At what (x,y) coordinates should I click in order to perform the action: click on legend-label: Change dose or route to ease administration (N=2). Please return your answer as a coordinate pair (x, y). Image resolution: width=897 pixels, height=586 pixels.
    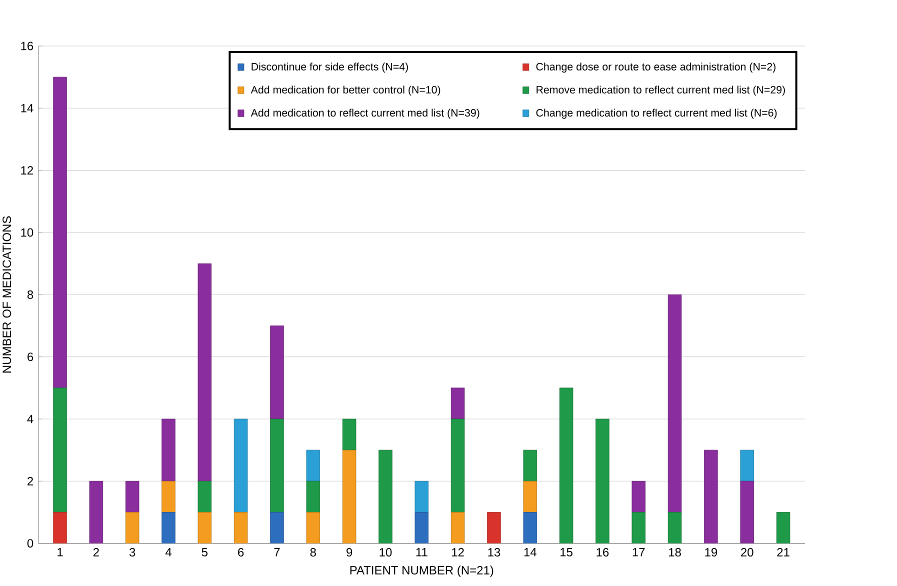
    Looking at the image, I should click on (656, 67).